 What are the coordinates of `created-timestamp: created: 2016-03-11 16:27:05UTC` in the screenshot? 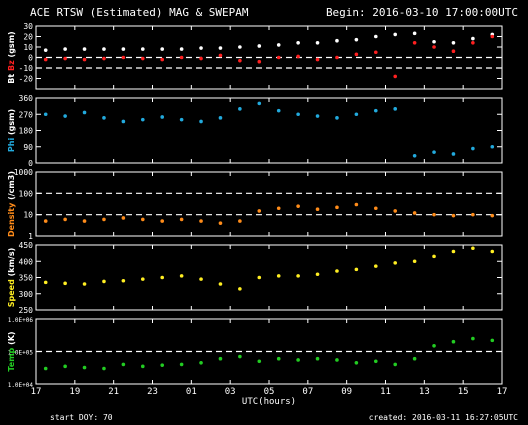 It's located at (443, 417).